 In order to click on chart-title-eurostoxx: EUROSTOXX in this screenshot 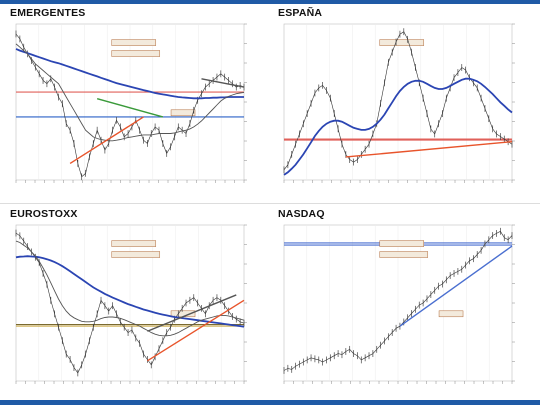, I will do `click(44, 214)`.